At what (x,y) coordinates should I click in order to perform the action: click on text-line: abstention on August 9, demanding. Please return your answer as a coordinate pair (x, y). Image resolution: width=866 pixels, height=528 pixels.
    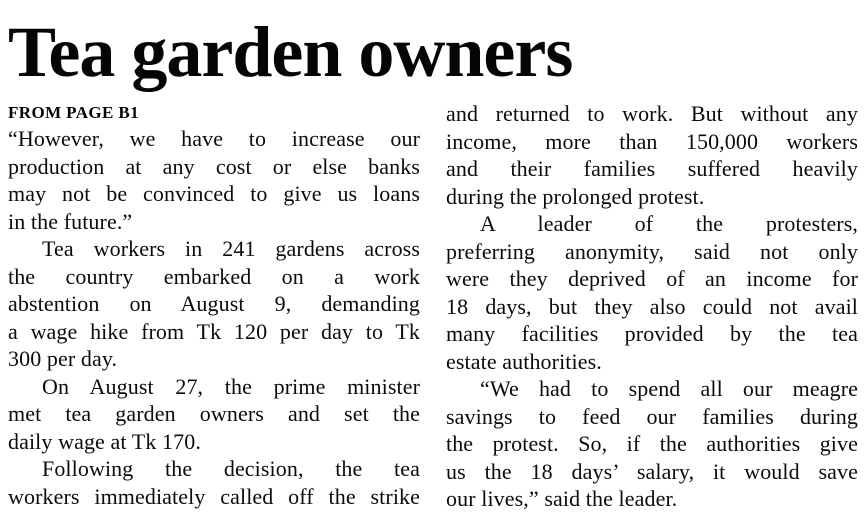
    Looking at the image, I should click on (214, 303).